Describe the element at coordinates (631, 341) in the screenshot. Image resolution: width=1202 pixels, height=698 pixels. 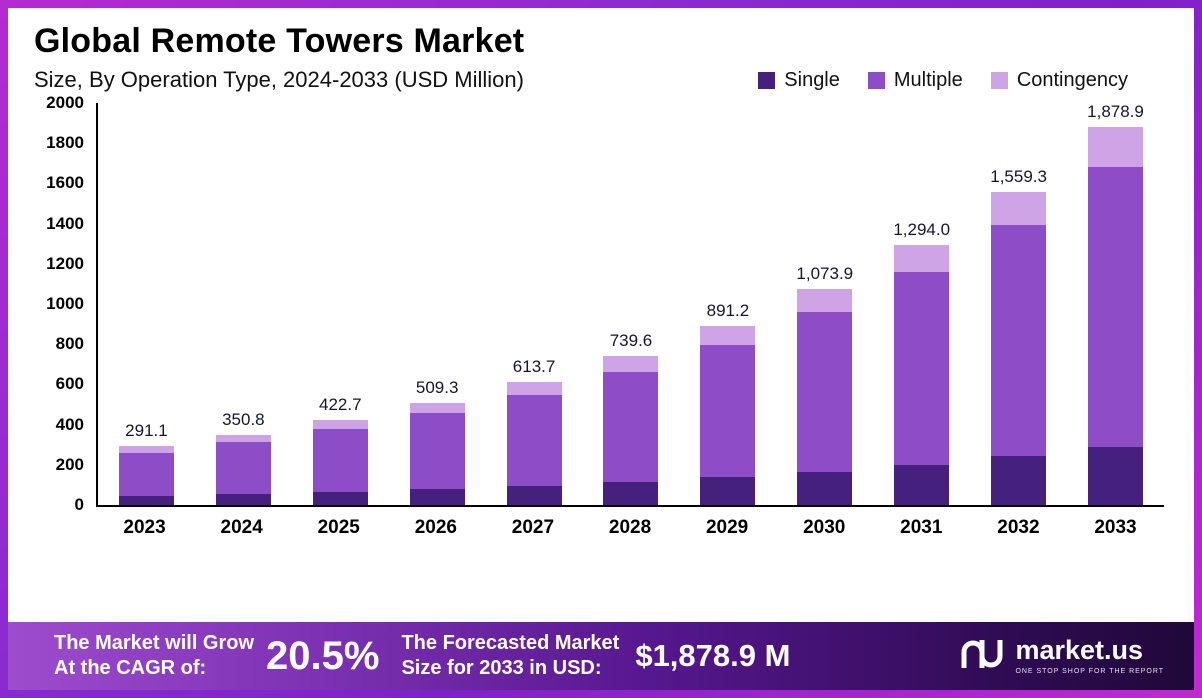
I see `bar-total-label: 739.6` at that location.